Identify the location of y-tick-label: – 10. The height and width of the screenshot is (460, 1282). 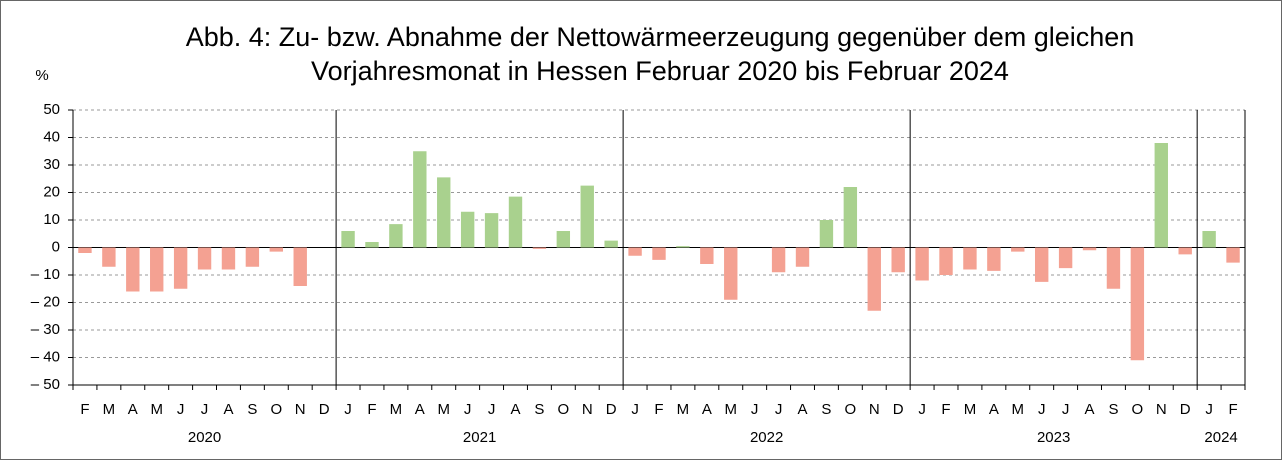
(45, 274).